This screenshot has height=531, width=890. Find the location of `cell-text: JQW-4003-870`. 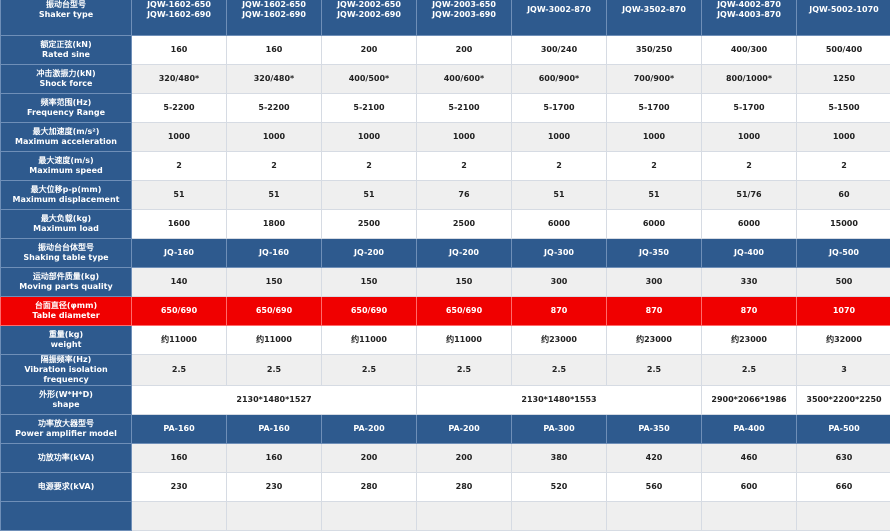

cell-text: JQW-4003-870 is located at coordinates (749, 15).